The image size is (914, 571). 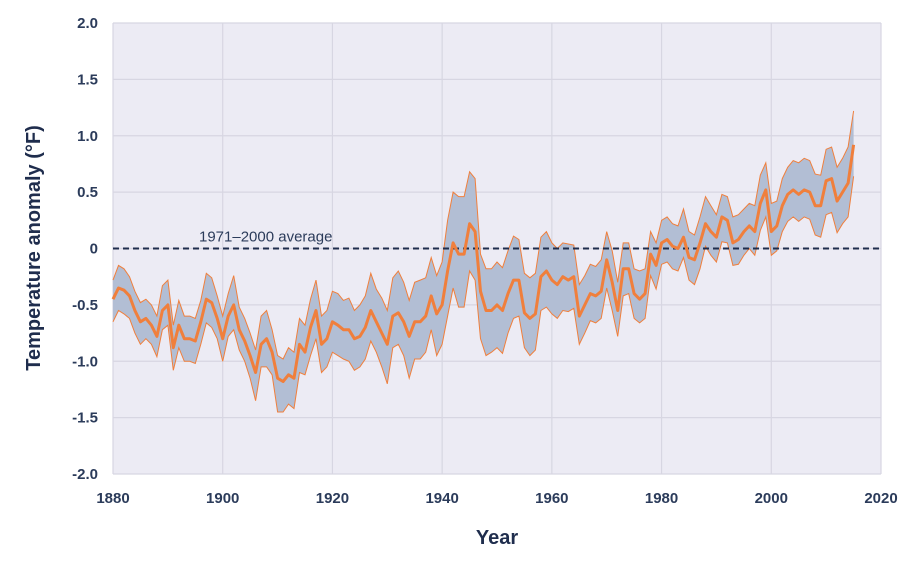 I want to click on y-tick-label: 0, so click(x=94, y=249).